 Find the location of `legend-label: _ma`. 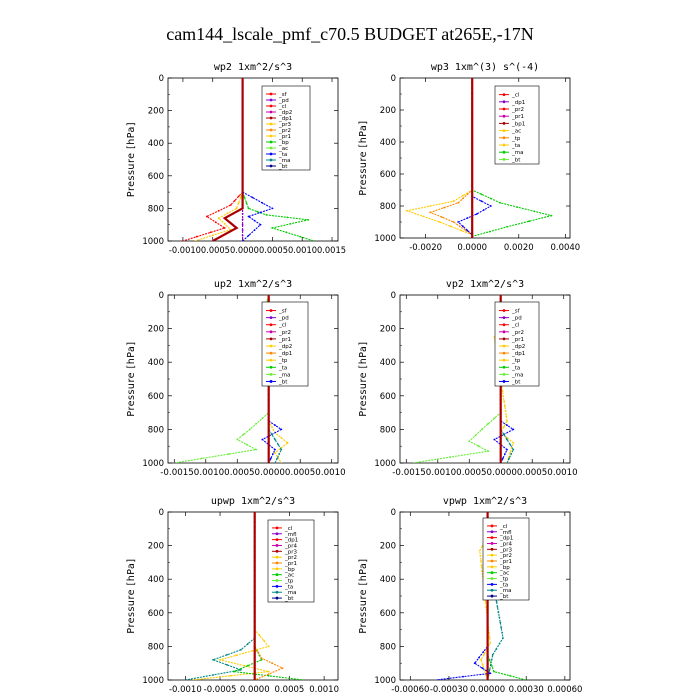

legend-label: _ma is located at coordinates (284, 375).